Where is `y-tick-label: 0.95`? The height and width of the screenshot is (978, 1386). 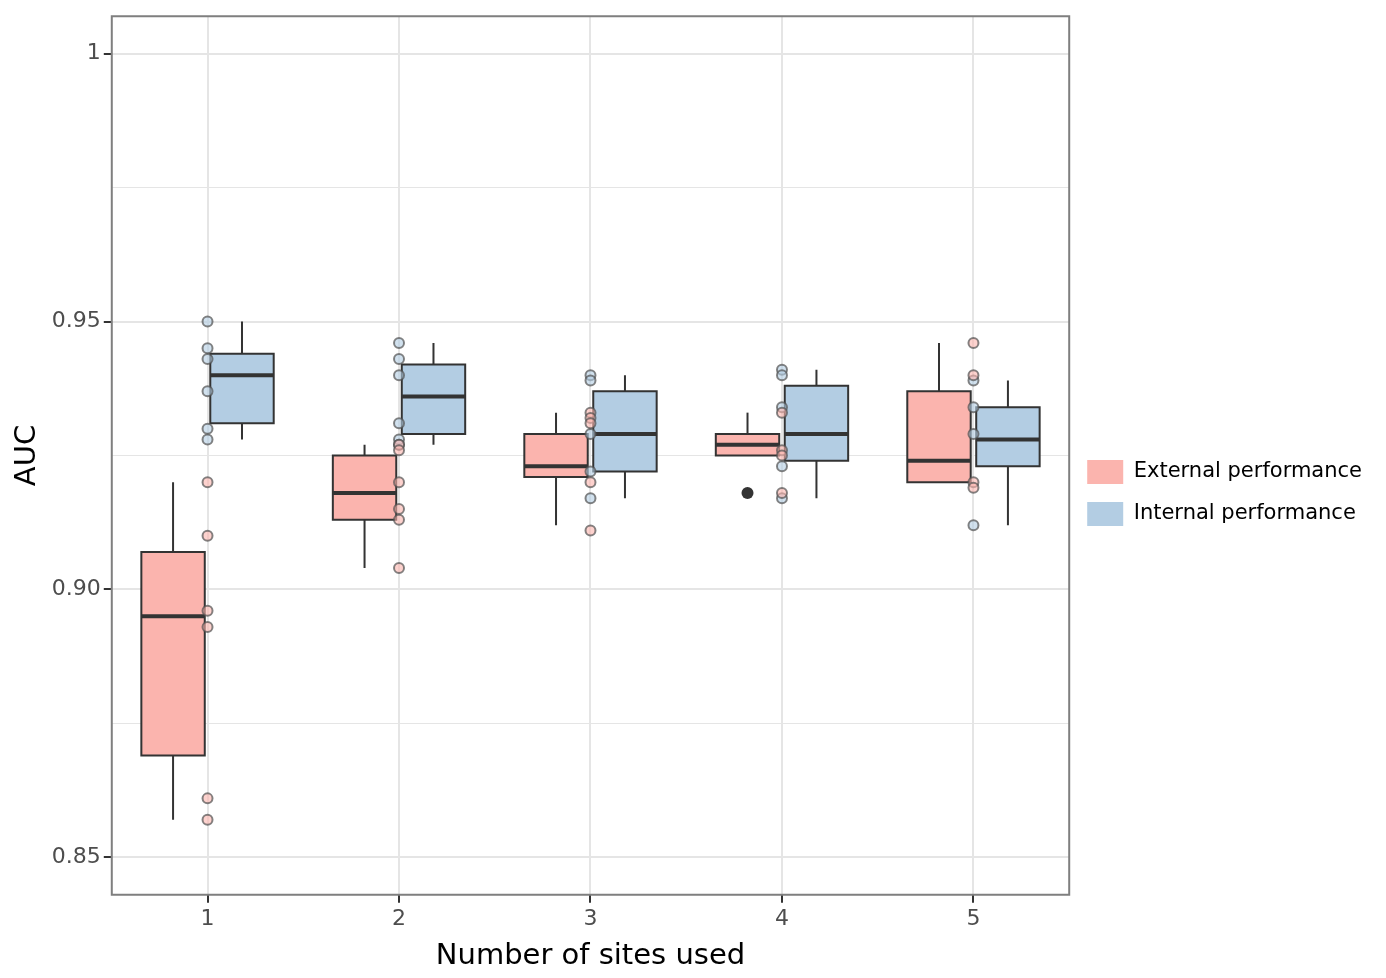 y-tick-label: 0.95 is located at coordinates (76, 320).